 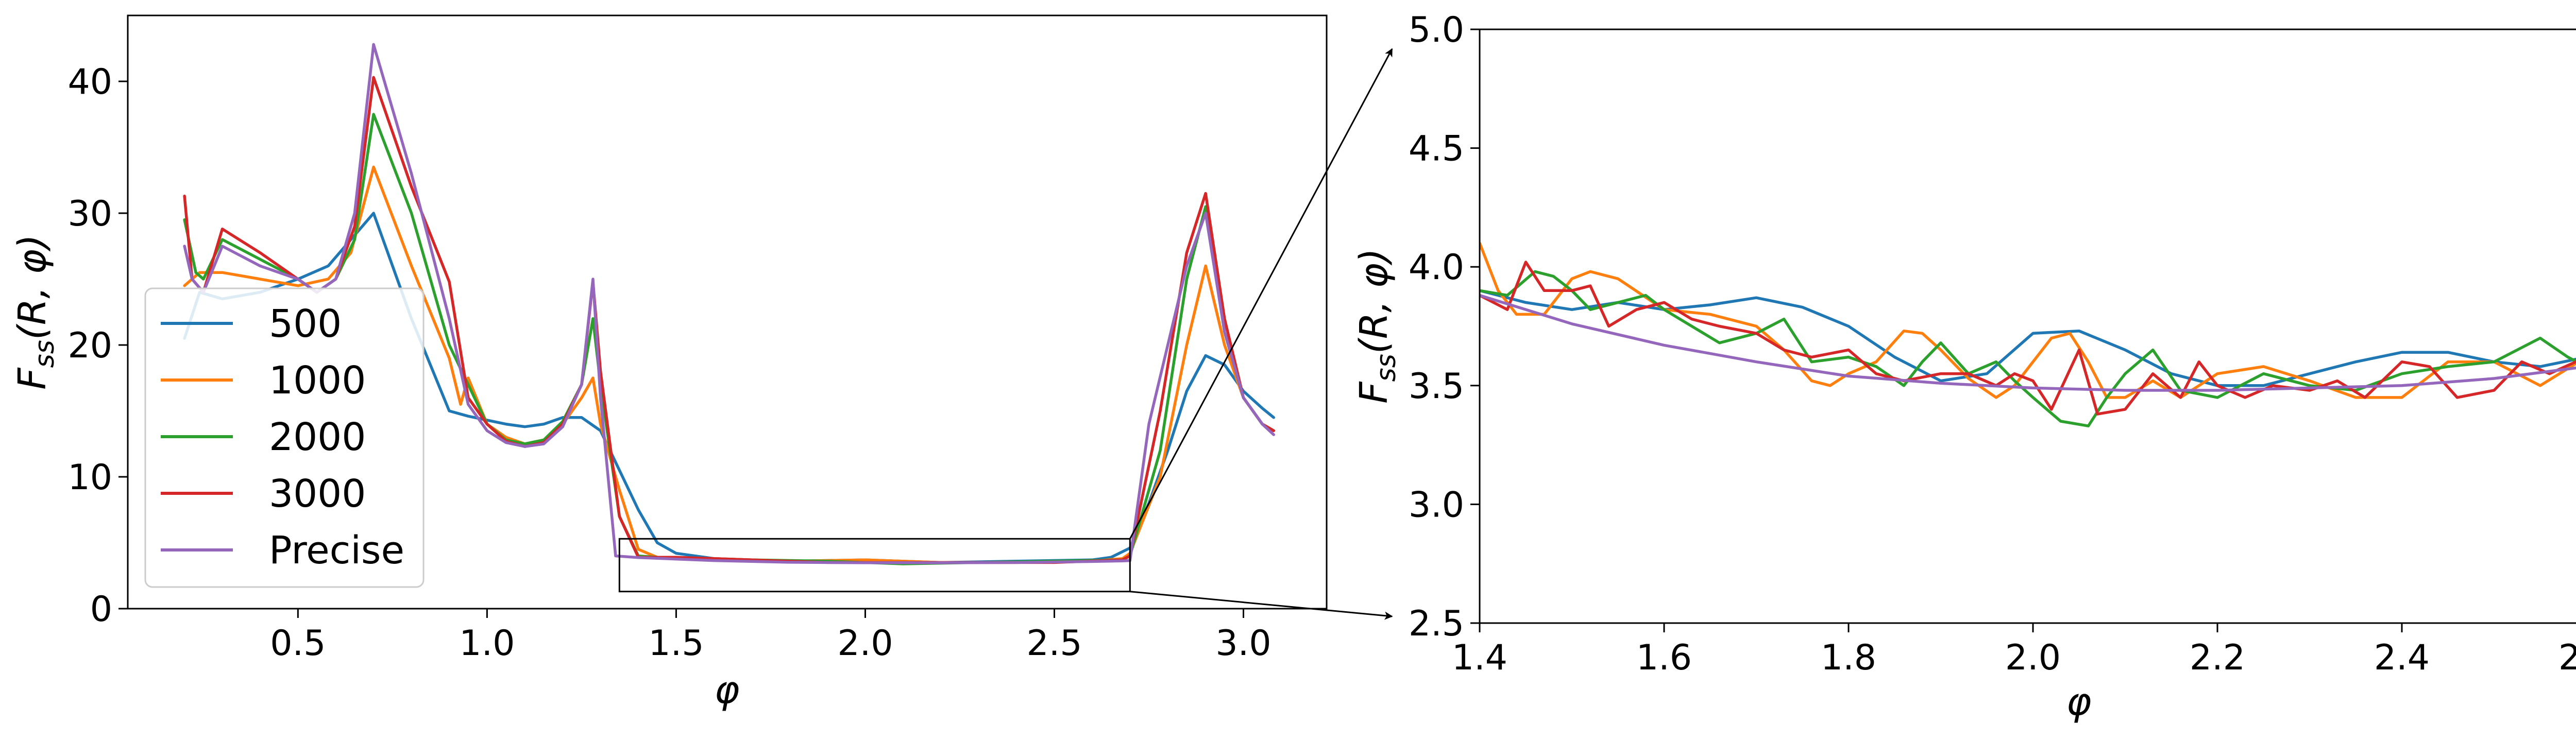 I want to click on zoom-connector-top, so click(x=1261, y=294).